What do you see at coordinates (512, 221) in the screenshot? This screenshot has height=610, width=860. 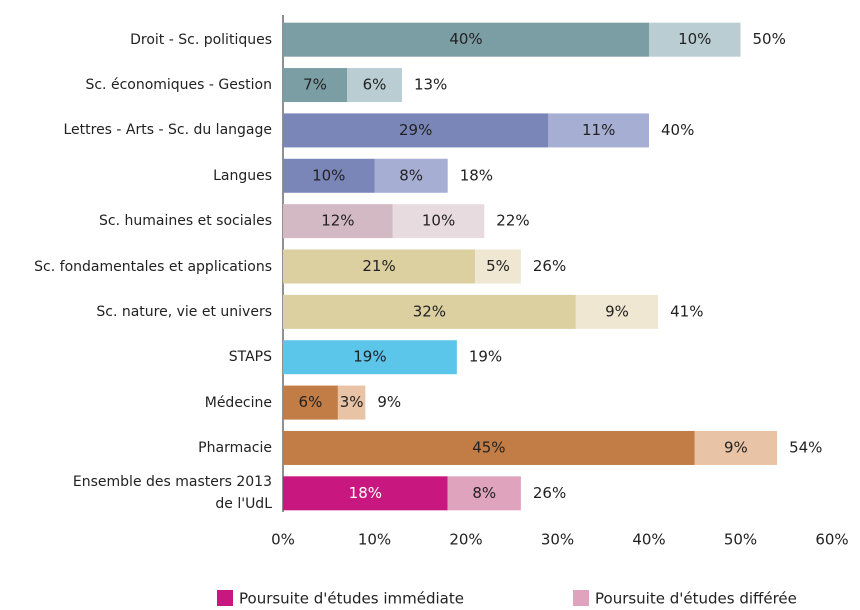 I see `total-label: 22%` at bounding box center [512, 221].